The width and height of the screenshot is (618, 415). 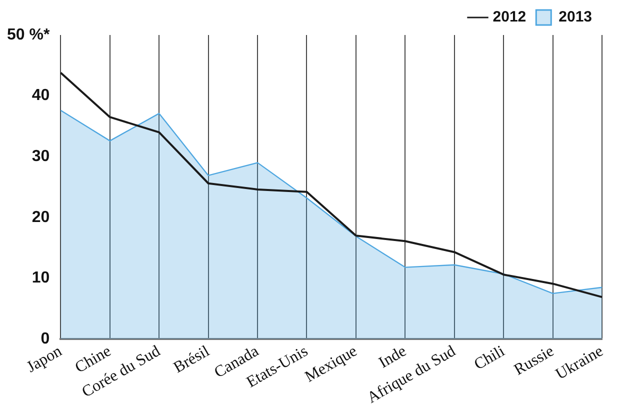 What do you see at coordinates (393, 357) in the screenshot?
I see `x-tick-label: Inde` at bounding box center [393, 357].